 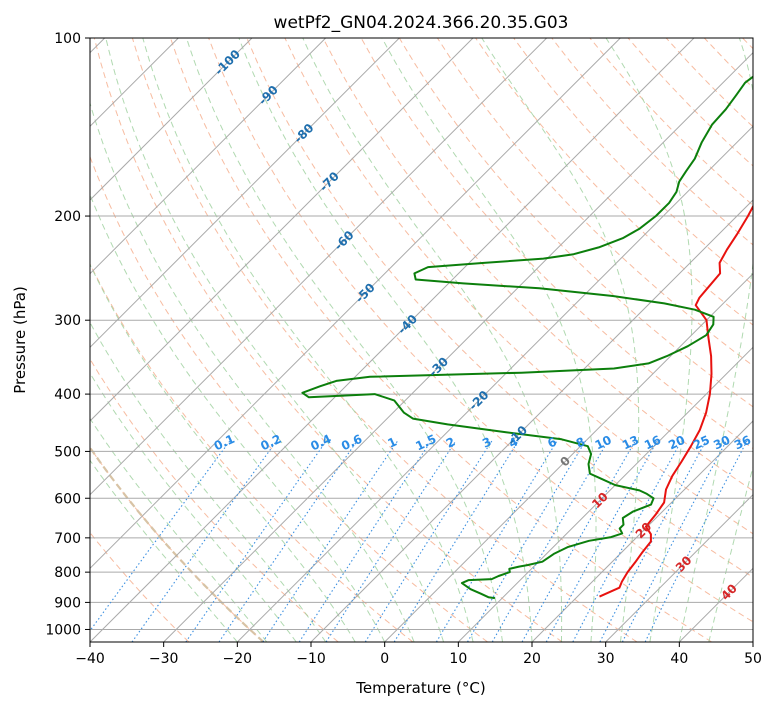 What do you see at coordinates (580, 442) in the screenshot?
I see `mixing-ratio-label: 8` at bounding box center [580, 442].